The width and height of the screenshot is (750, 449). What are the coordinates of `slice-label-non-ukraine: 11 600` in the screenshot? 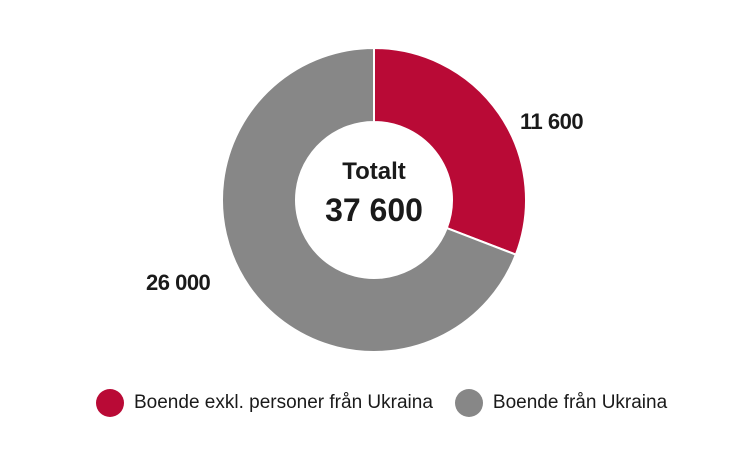 It's located at (552, 121).